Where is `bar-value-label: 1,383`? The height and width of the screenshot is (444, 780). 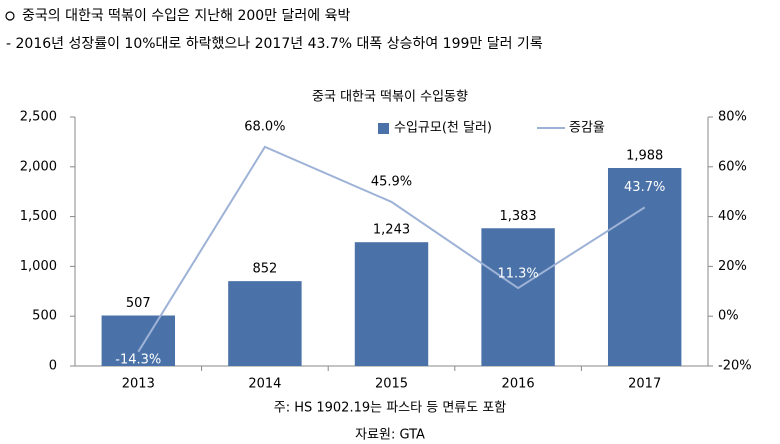
bar-value-label: 1,383 is located at coordinates (517, 216).